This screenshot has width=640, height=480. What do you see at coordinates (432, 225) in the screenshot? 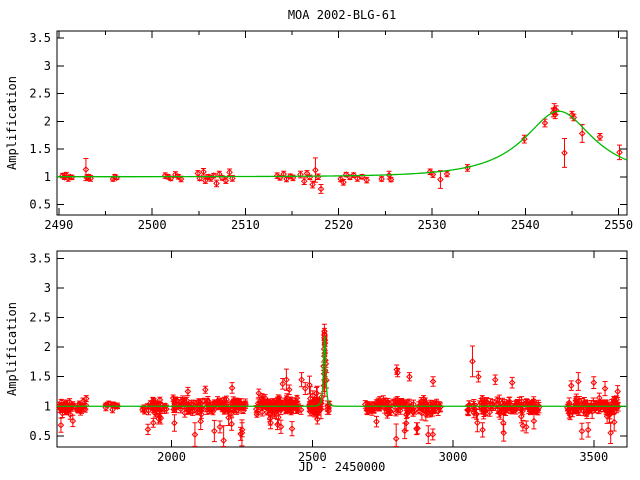
I see `x-tick-label: 2530` at bounding box center [432, 225].